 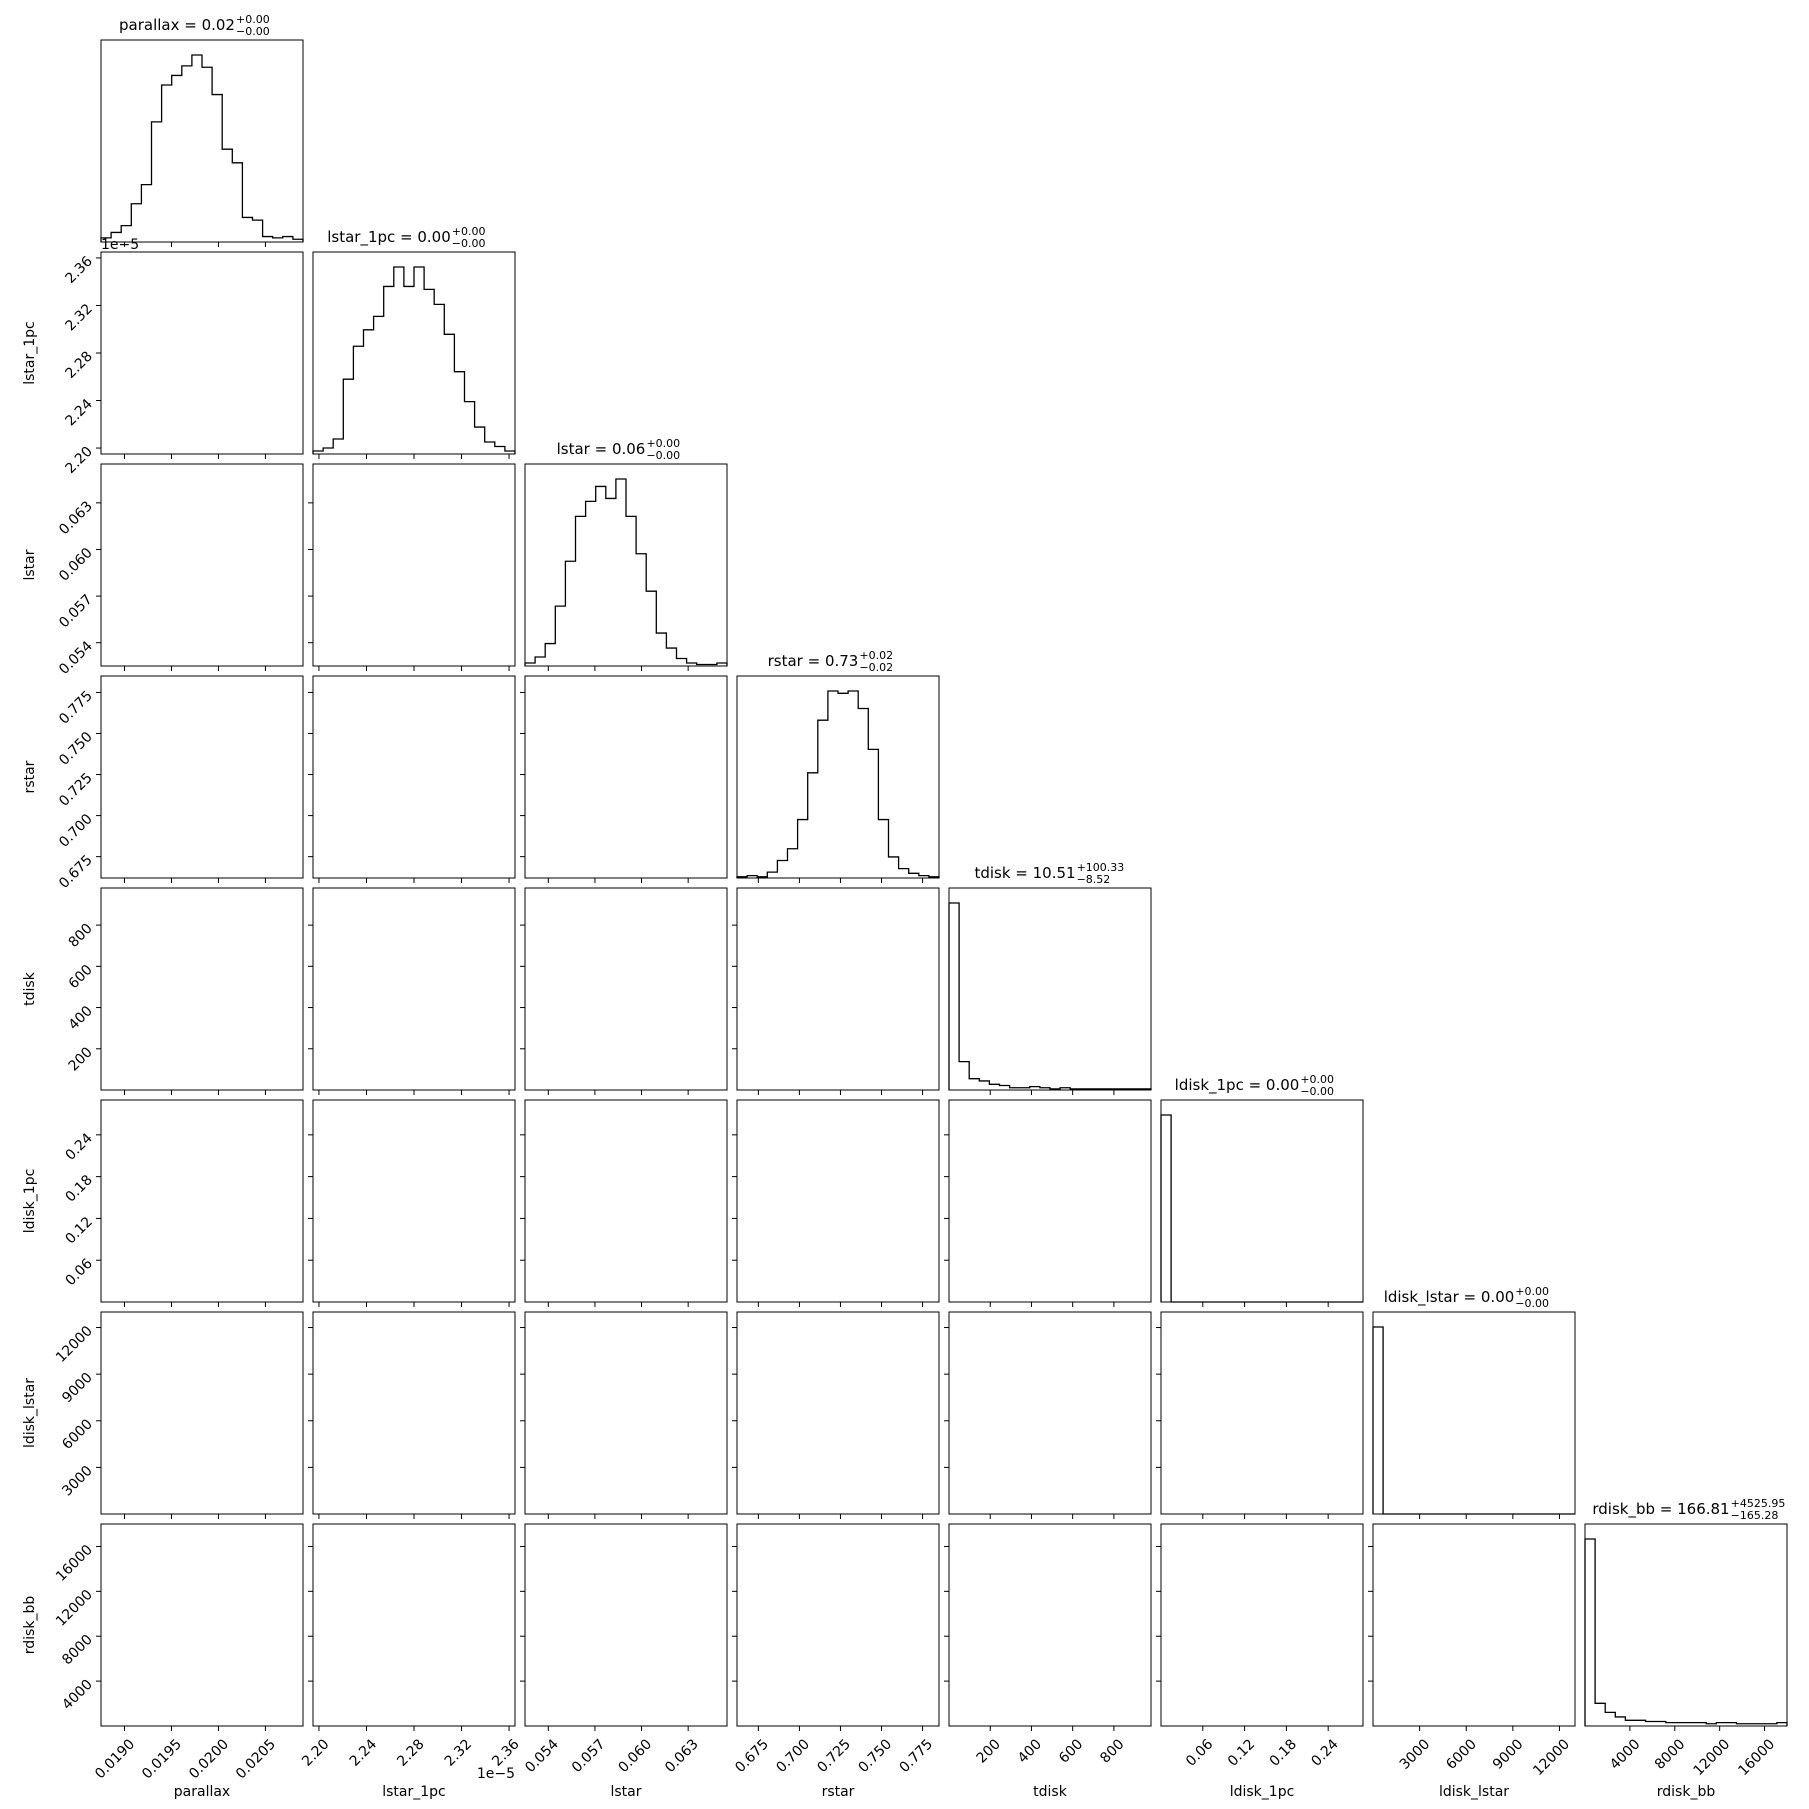 I want to click on x-tick-label: 200, so click(x=989, y=1751).